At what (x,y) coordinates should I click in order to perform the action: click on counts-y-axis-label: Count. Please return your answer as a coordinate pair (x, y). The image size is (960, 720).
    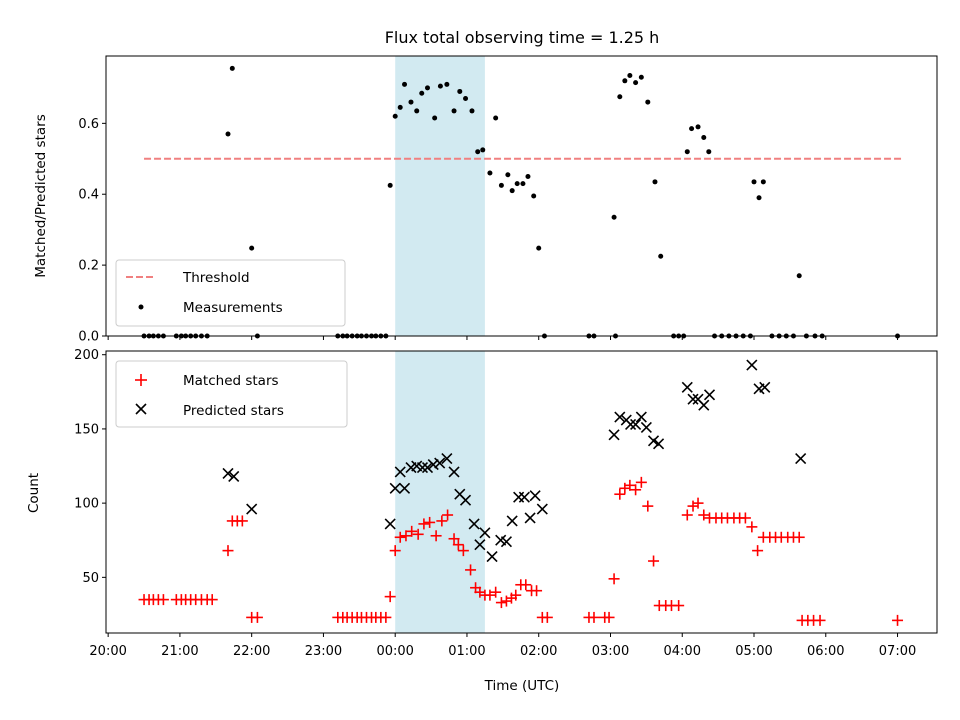
    Looking at the image, I should click on (34, 493).